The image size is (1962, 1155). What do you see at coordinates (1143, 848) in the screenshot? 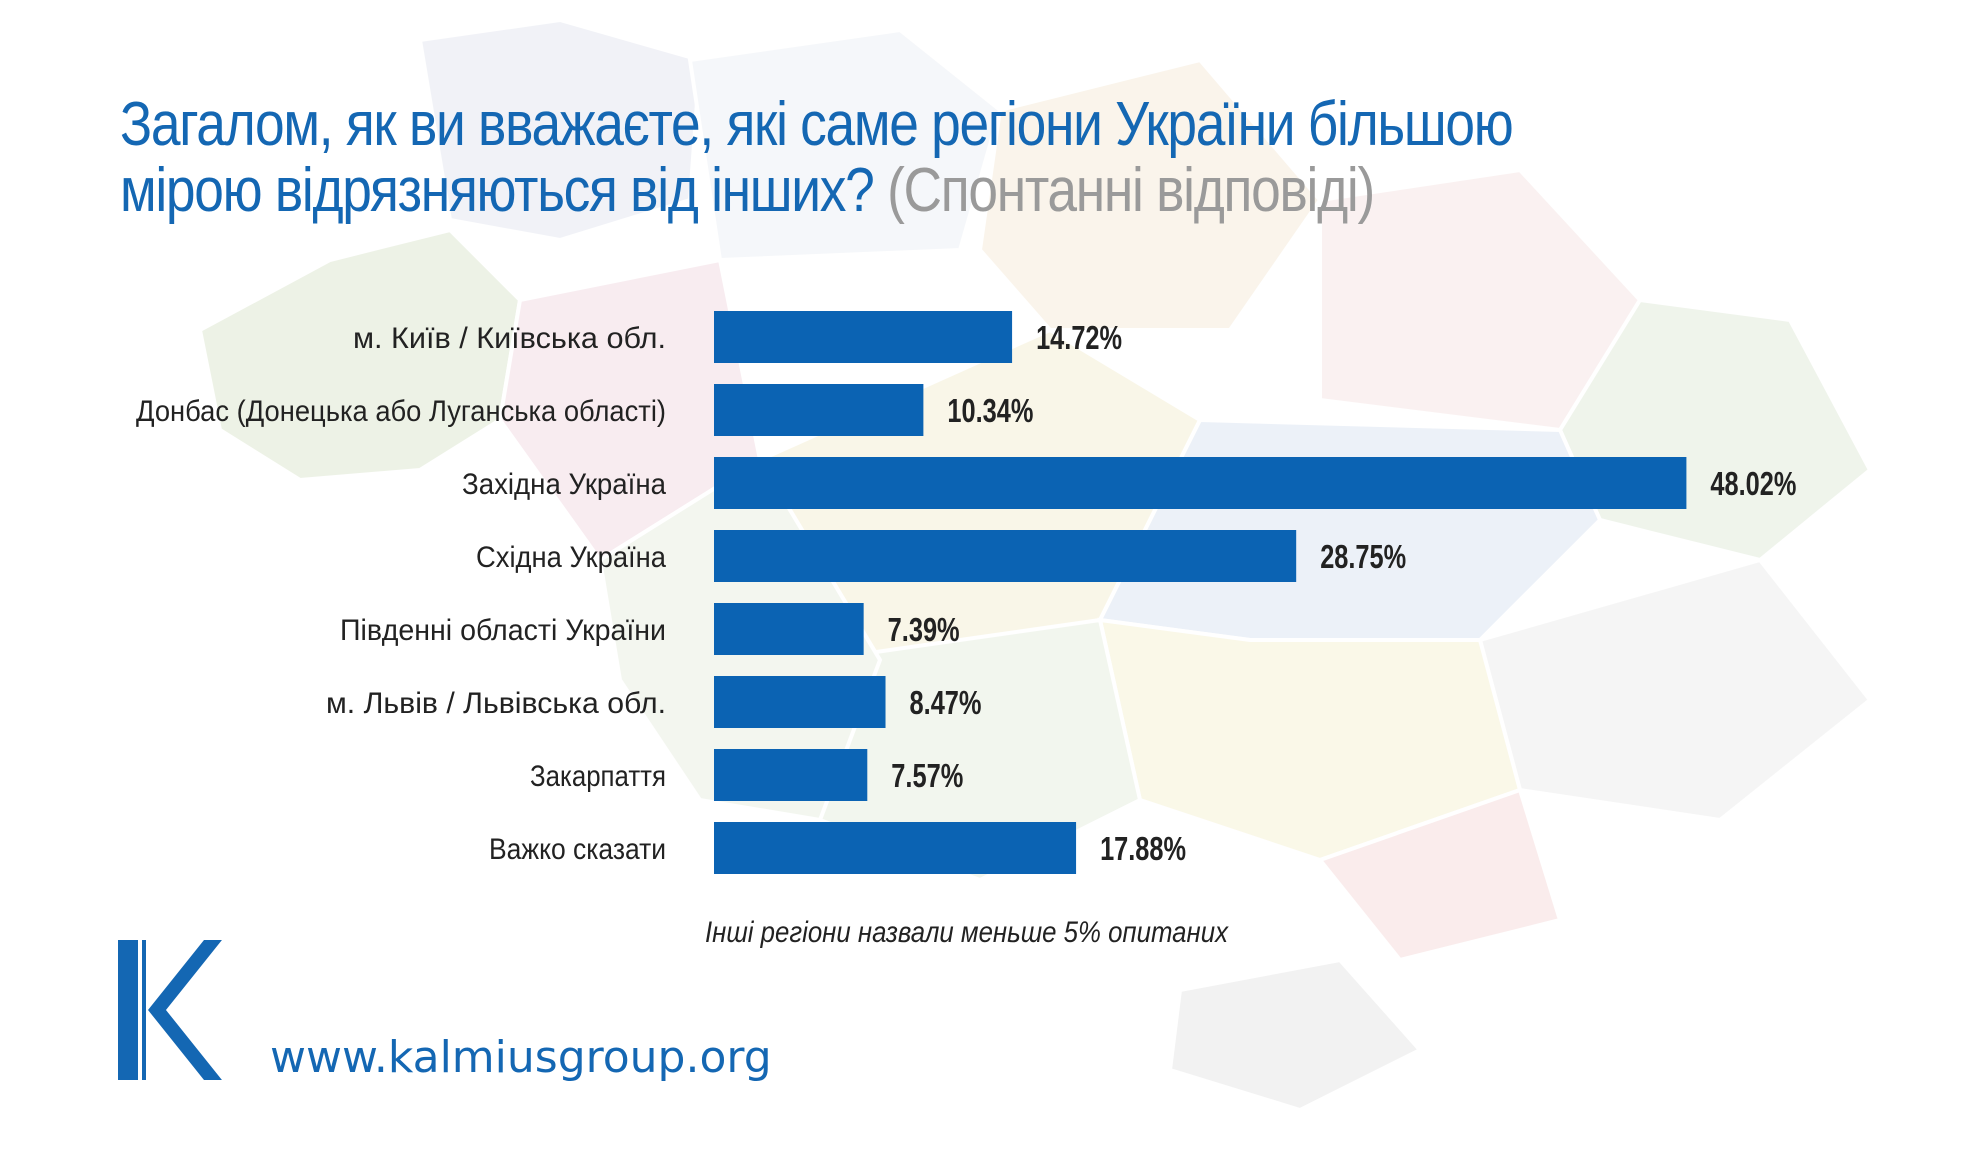
I see `value-label: 17.88%` at bounding box center [1143, 848].